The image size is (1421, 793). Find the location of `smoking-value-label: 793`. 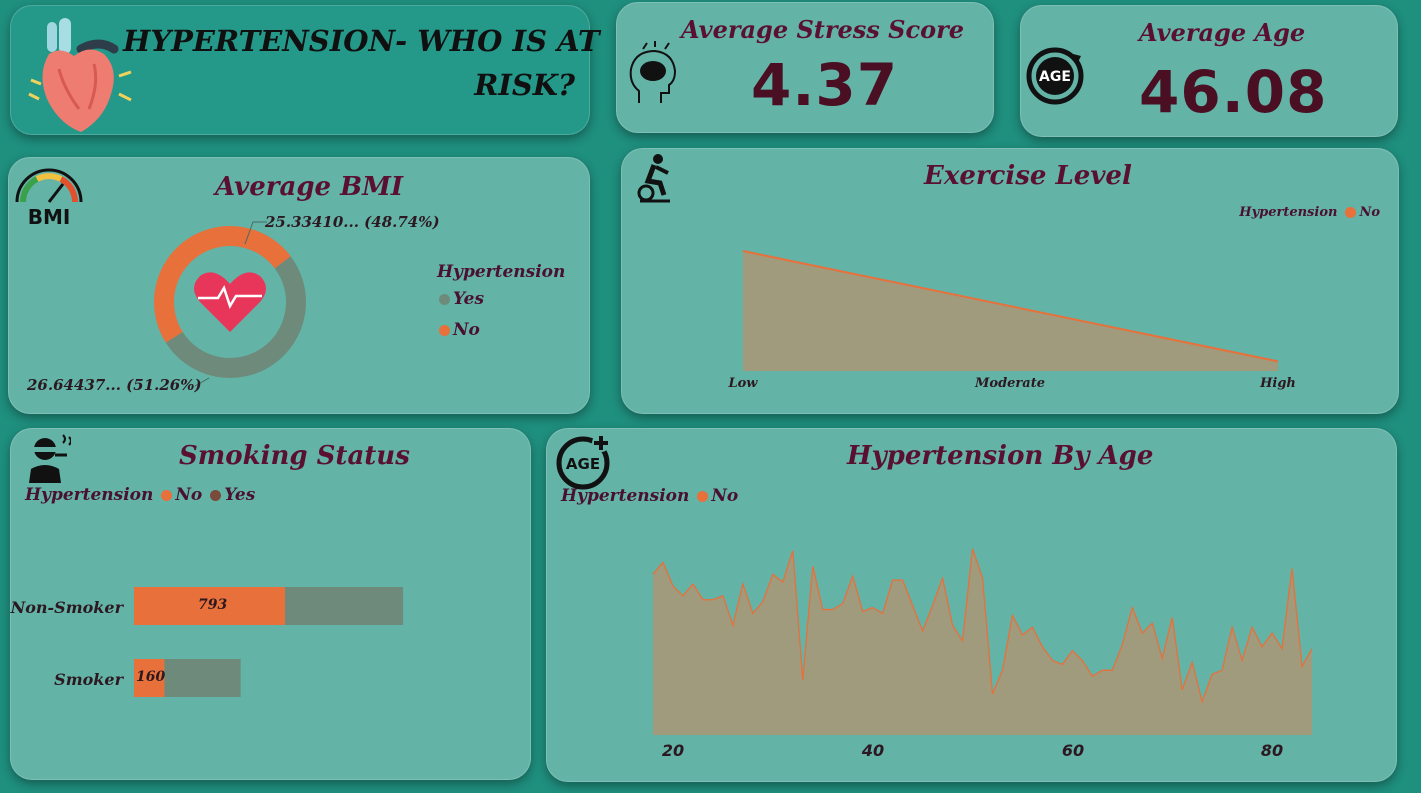

smoking-value-label: 793 is located at coordinates (213, 605).